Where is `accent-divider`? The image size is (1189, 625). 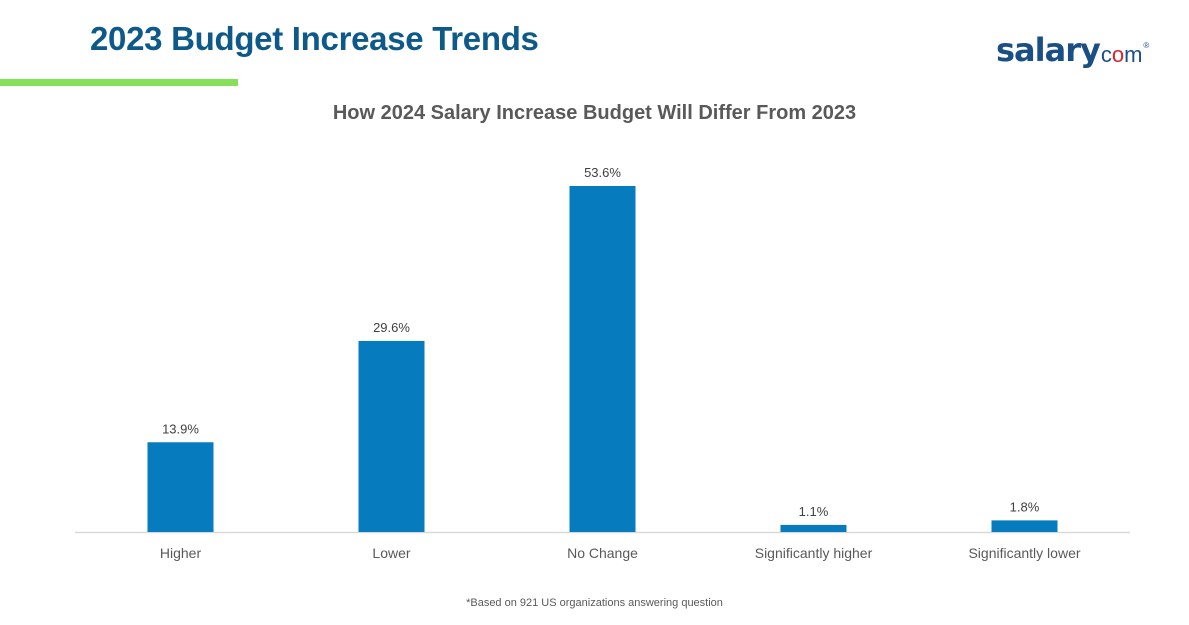
accent-divider is located at coordinates (119, 82).